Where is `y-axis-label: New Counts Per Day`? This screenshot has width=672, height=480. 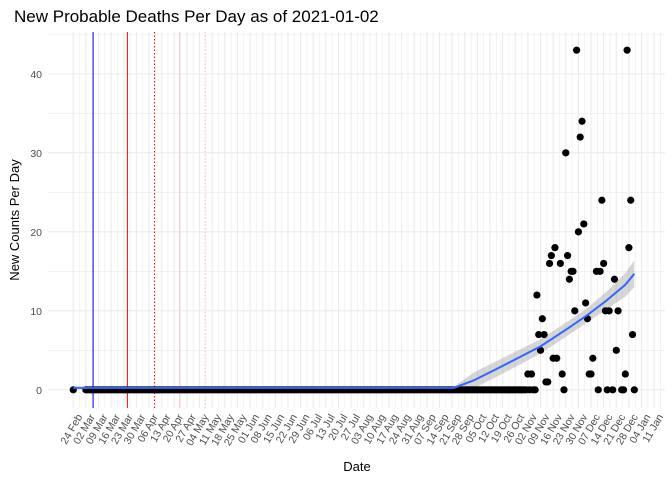 y-axis-label: New Counts Per Day is located at coordinates (14, 220).